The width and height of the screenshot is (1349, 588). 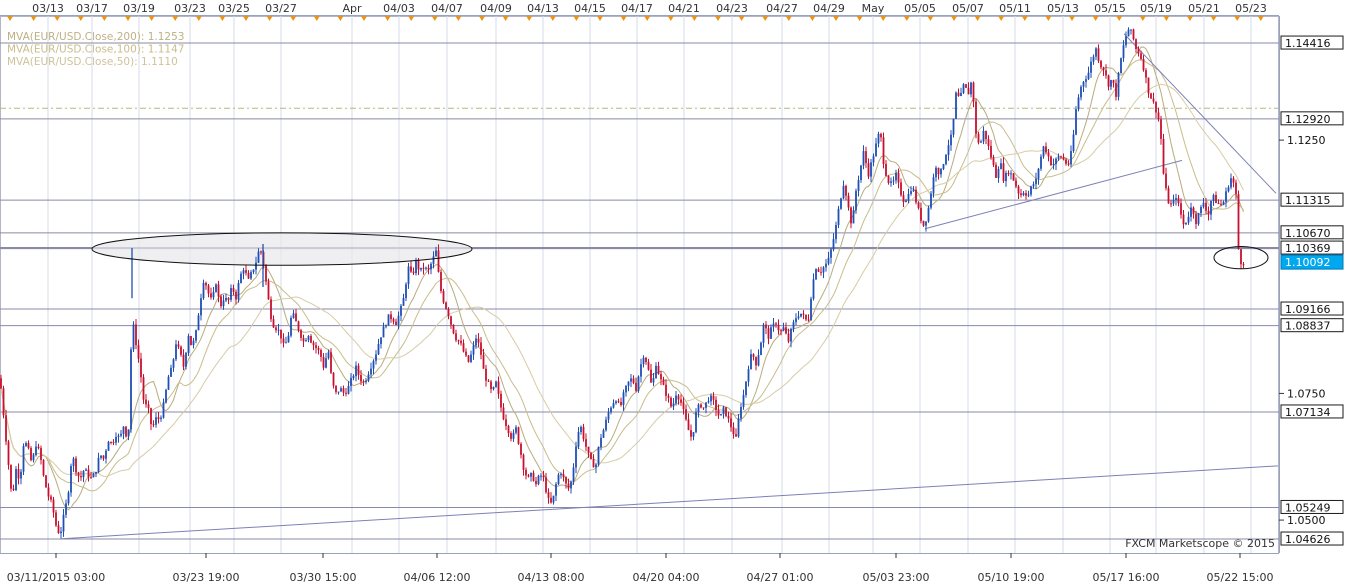 What do you see at coordinates (1308, 43) in the screenshot?
I see `level-price-label: 1.14416` at bounding box center [1308, 43].